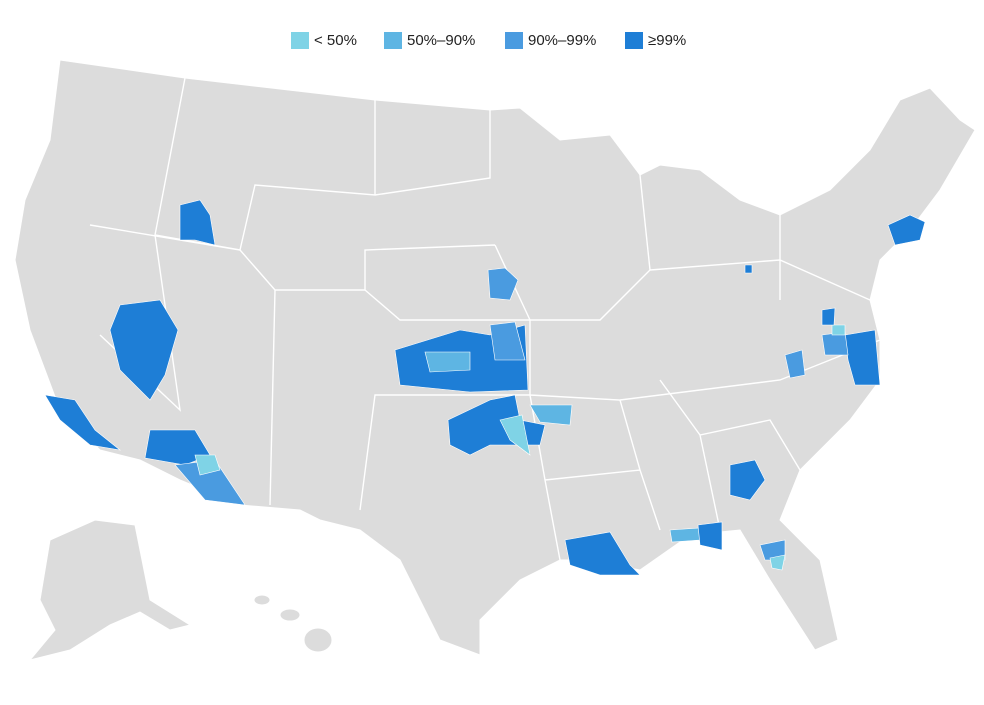 Image resolution: width=984 pixels, height=705 pixels. Describe the element at coordinates (110, 590) in the screenshot. I see `alaska` at that location.